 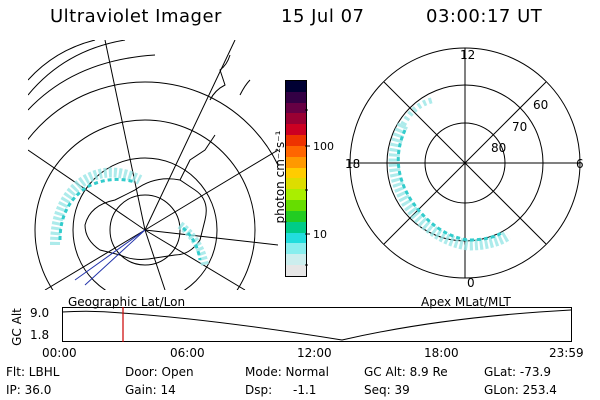 What do you see at coordinates (29, 390) in the screenshot?
I see `status-ip: IP: 36.0` at bounding box center [29, 390].